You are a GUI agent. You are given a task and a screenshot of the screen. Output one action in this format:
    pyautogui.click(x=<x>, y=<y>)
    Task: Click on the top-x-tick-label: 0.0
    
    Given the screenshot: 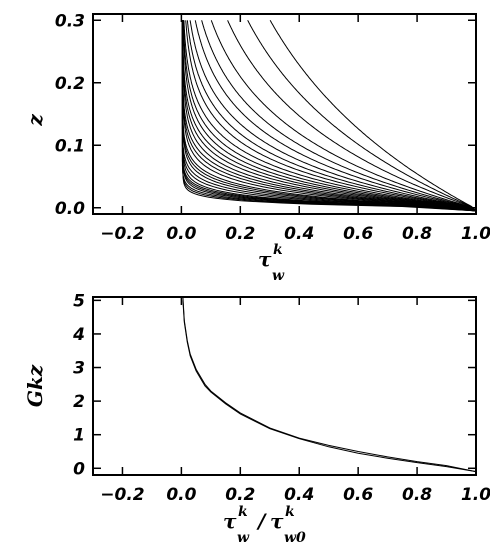 What is the action you would take?
    pyautogui.click(x=181, y=234)
    